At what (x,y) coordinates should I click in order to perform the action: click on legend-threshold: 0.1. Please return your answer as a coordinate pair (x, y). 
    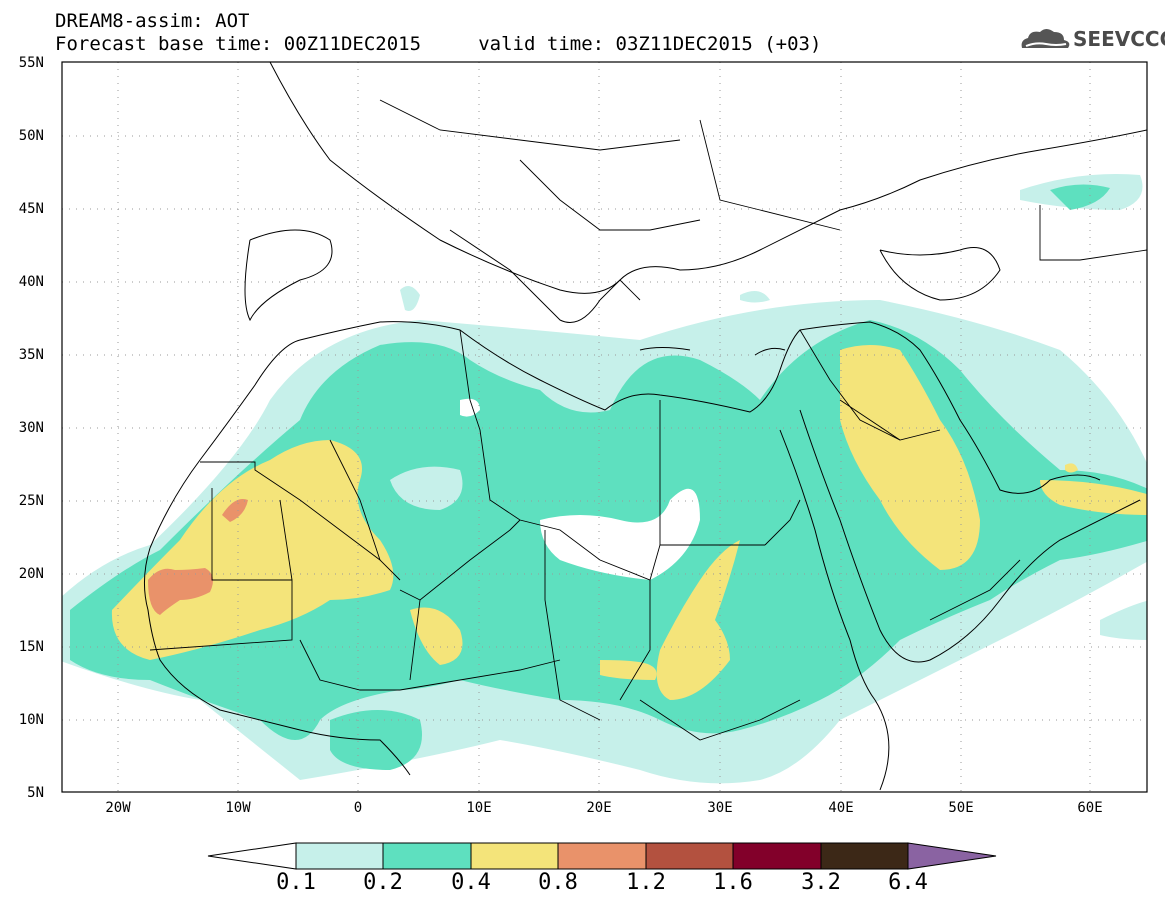
    Looking at the image, I should click on (296, 882).